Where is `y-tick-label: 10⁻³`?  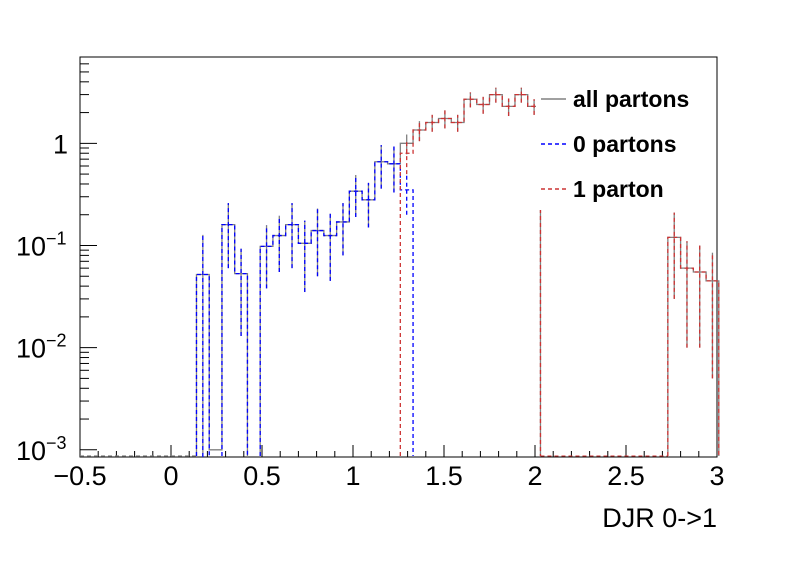
y-tick-label: 10⁻³ is located at coordinates (41, 449).